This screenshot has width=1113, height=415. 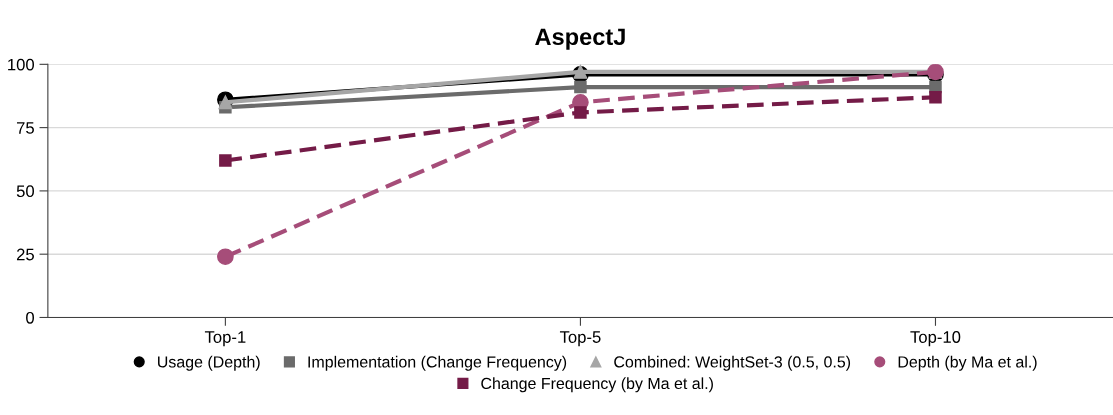 What do you see at coordinates (21, 64) in the screenshot?
I see `y-tick-label: 100` at bounding box center [21, 64].